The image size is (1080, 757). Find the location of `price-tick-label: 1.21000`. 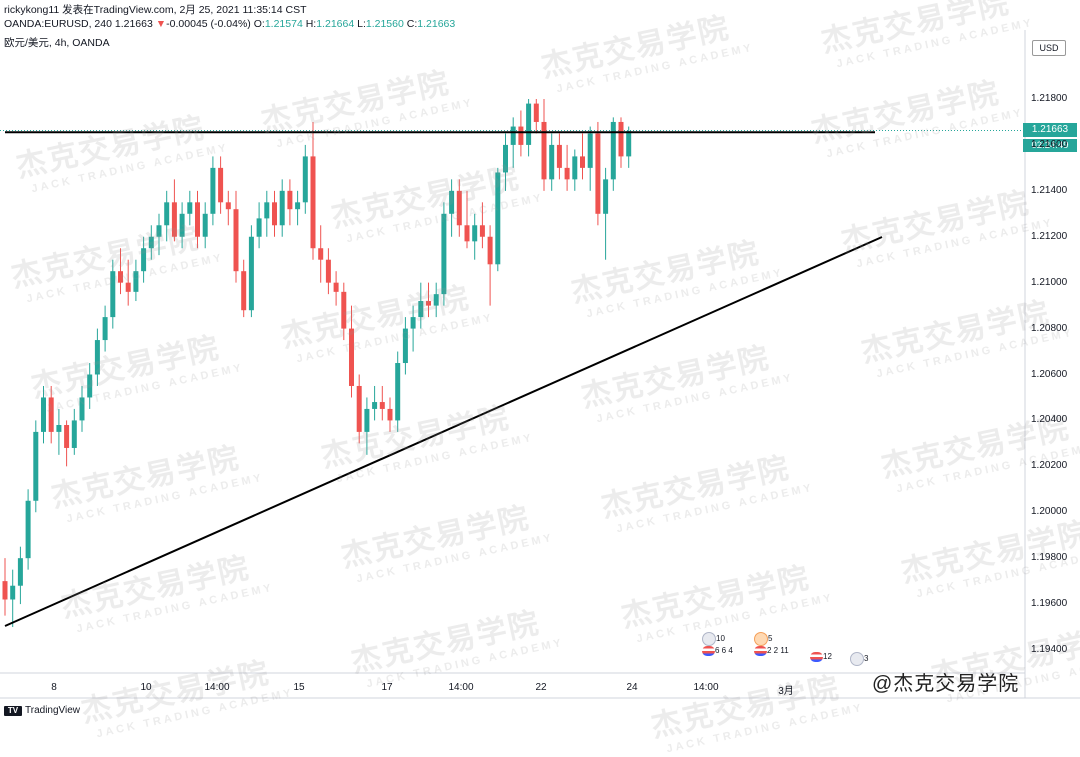

price-tick-label: 1.21000 is located at coordinates (1049, 282).